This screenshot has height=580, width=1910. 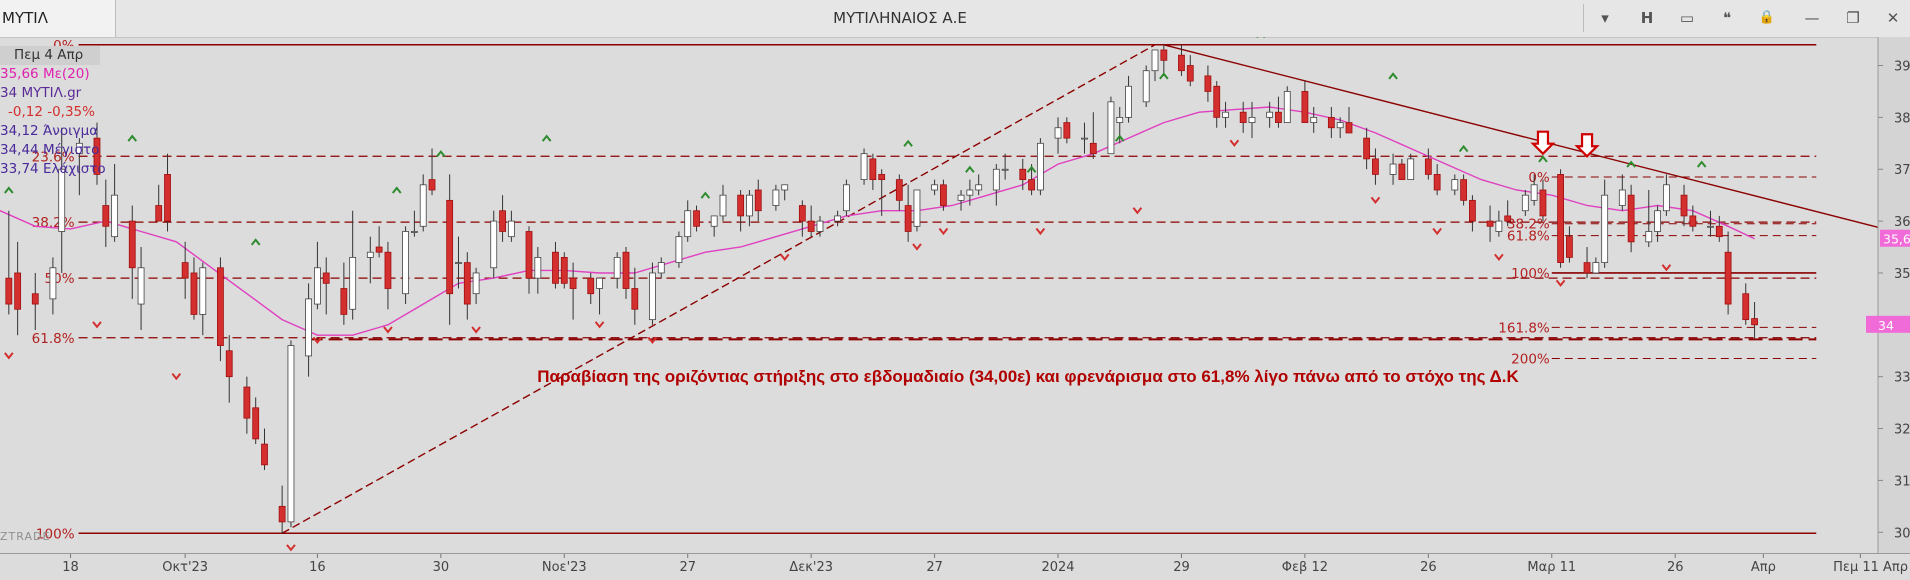 What do you see at coordinates (1812, 18) in the screenshot?
I see `minimize-icon: —` at bounding box center [1812, 18].